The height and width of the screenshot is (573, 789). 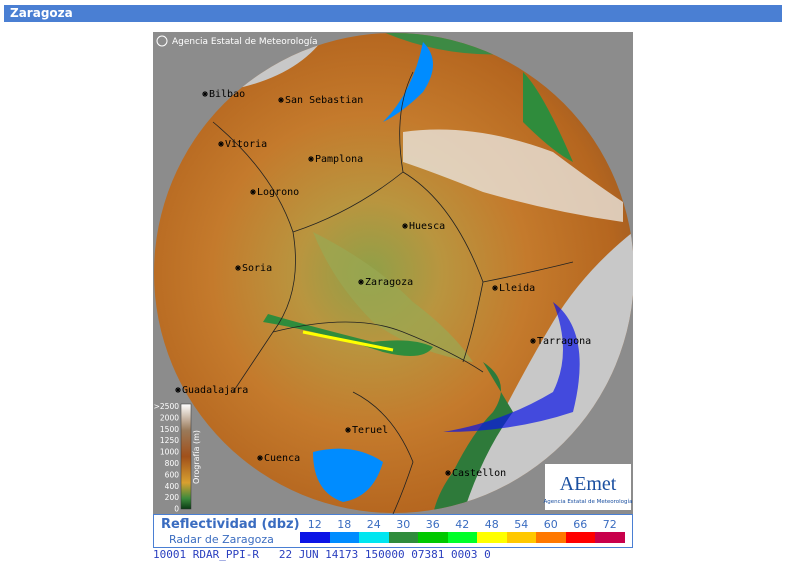 What do you see at coordinates (172, 486) in the screenshot?
I see `elevation-label: 400` at bounding box center [172, 486].